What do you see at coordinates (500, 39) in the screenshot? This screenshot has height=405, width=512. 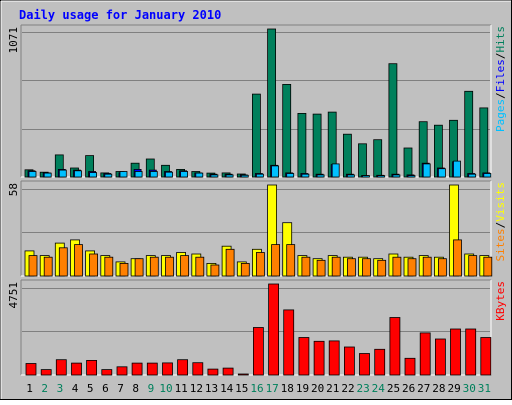 I see `legend-item-hits: Hits` at bounding box center [500, 39].